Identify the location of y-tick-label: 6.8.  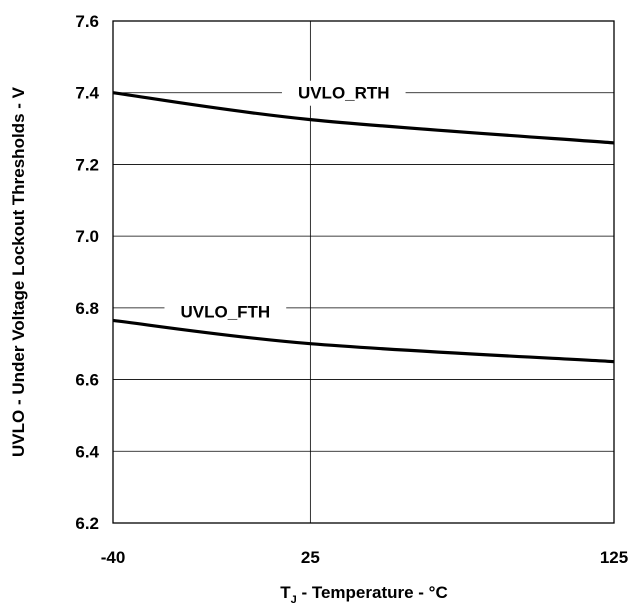
(87, 308).